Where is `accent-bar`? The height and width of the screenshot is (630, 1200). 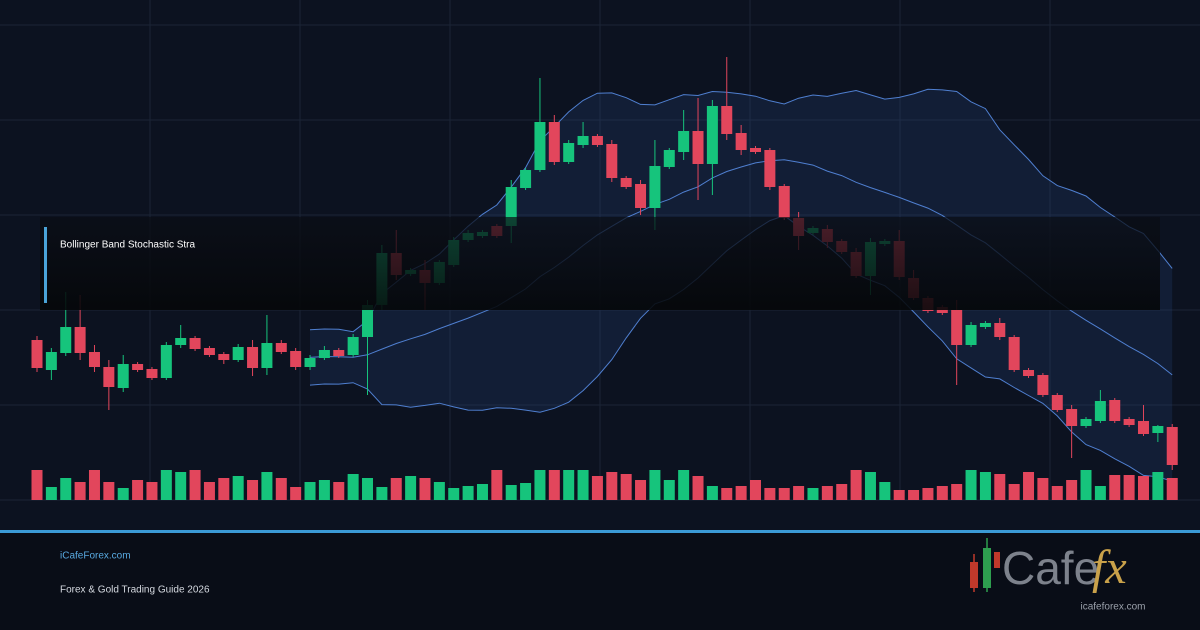
accent-bar is located at coordinates (45, 265).